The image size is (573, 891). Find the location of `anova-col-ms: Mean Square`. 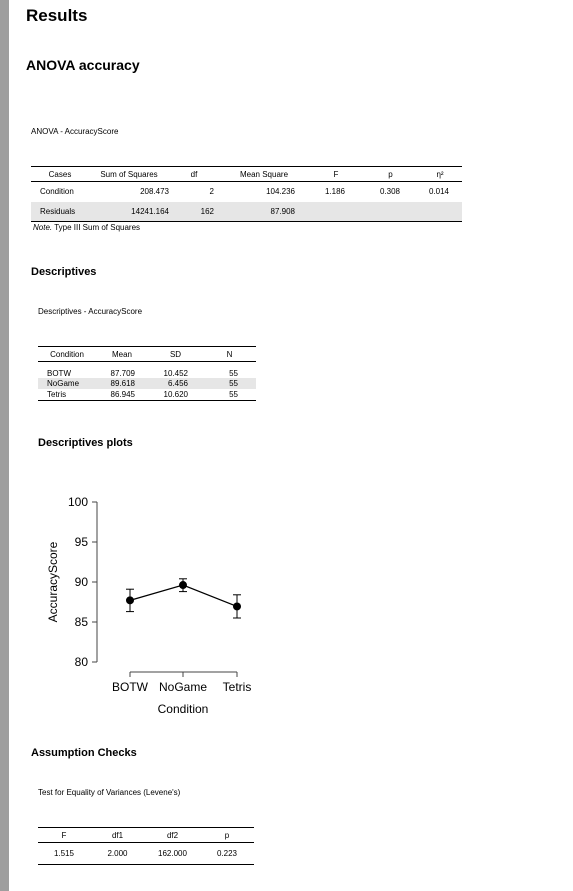

anova-col-ms: Mean Square is located at coordinates (264, 174).